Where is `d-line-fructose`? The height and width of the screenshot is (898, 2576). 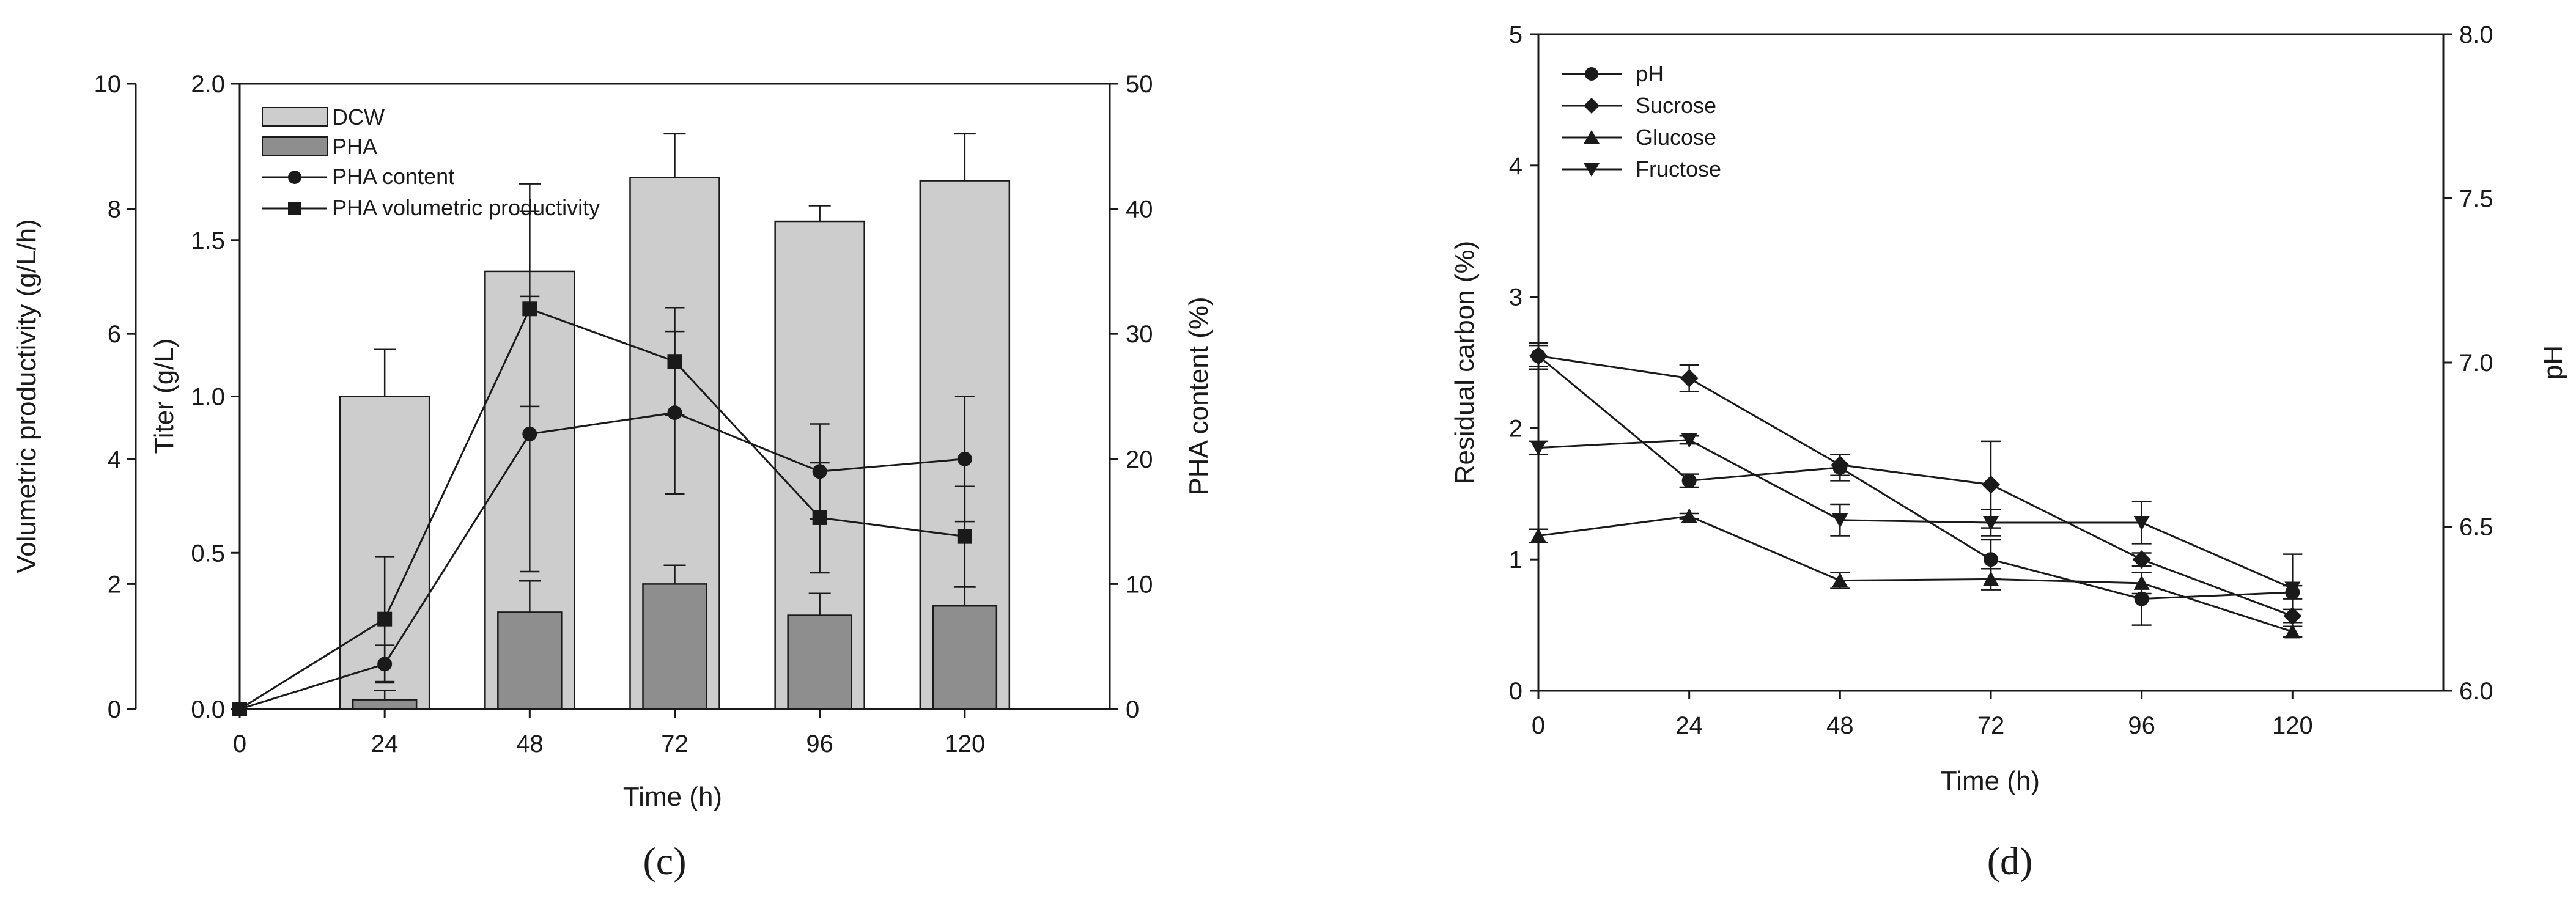
d-line-fructose is located at coordinates (1915, 514).